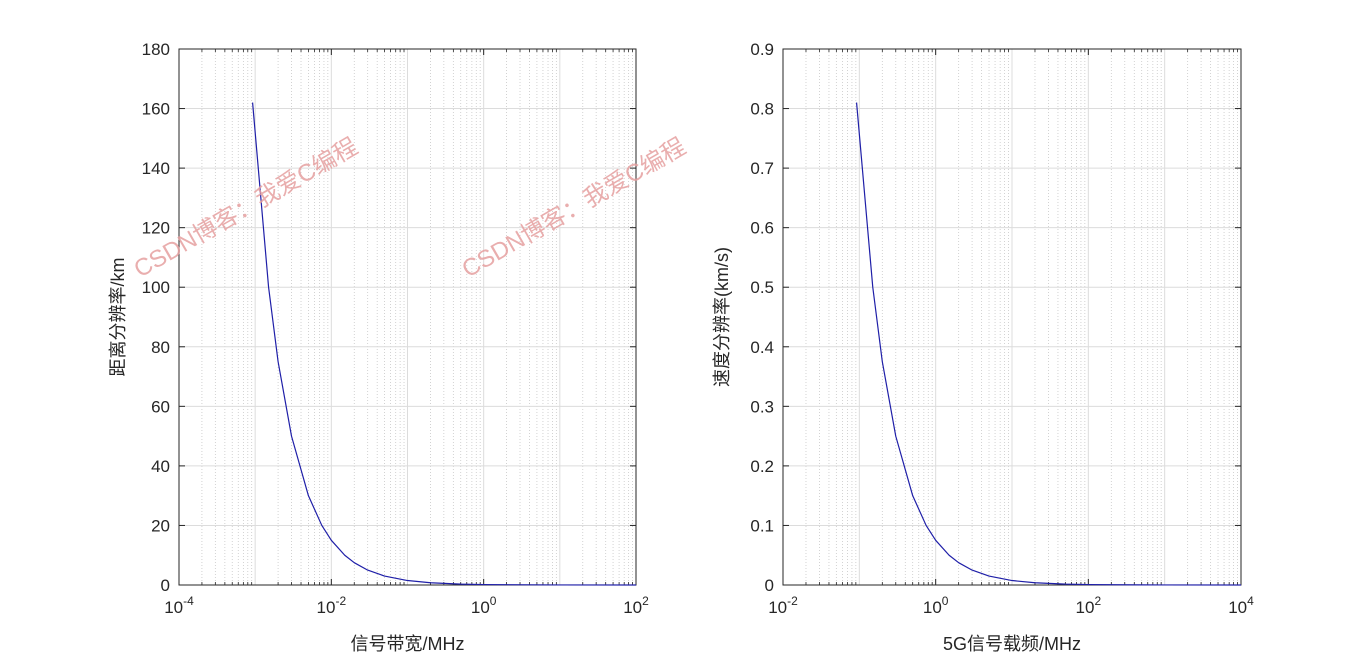 The height and width of the screenshot is (658, 1372). I want to click on y-tick-label: 0.9, so click(762, 49).